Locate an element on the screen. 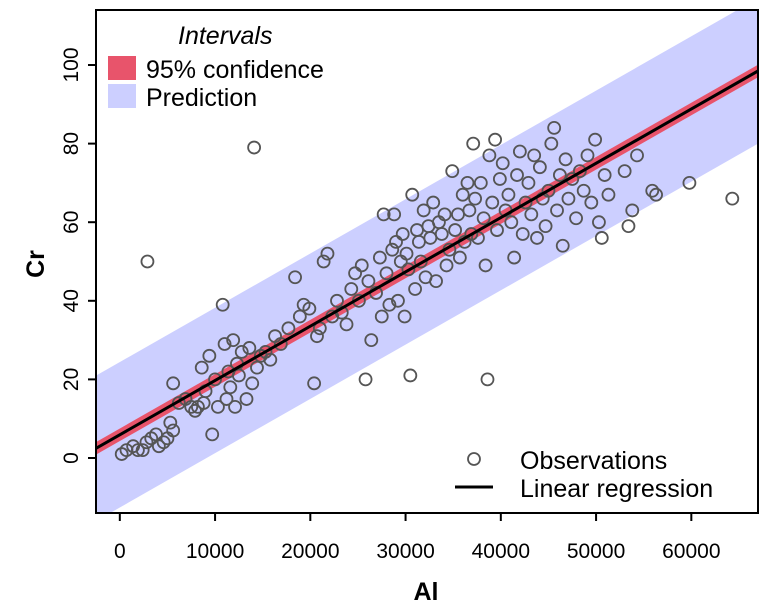 The height and width of the screenshot is (614, 768). y-tick-label: 60 is located at coordinates (71, 222).